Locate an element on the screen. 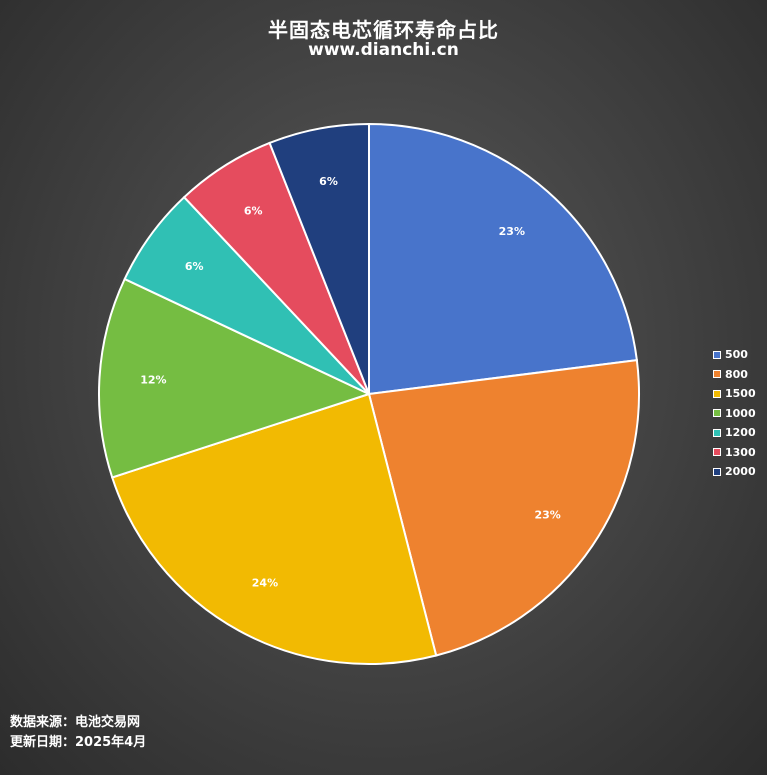 The width and height of the screenshot is (767, 775). legend-label: 1500 is located at coordinates (740, 394).